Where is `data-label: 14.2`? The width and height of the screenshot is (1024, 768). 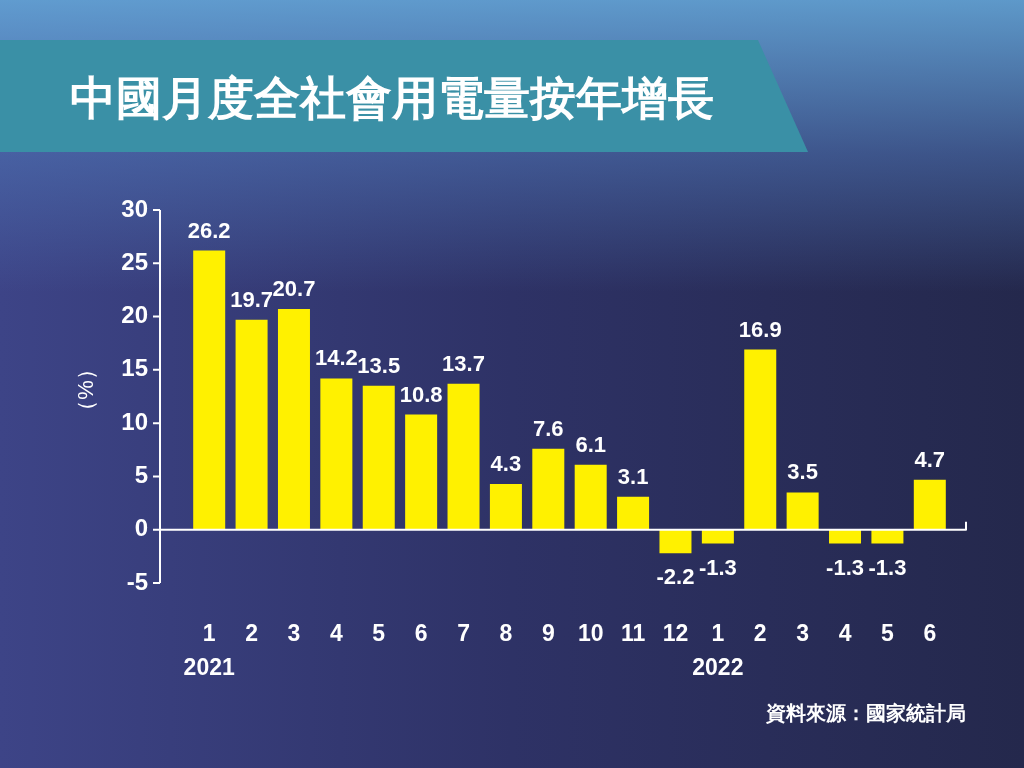 data-label: 14.2 is located at coordinates (336, 358).